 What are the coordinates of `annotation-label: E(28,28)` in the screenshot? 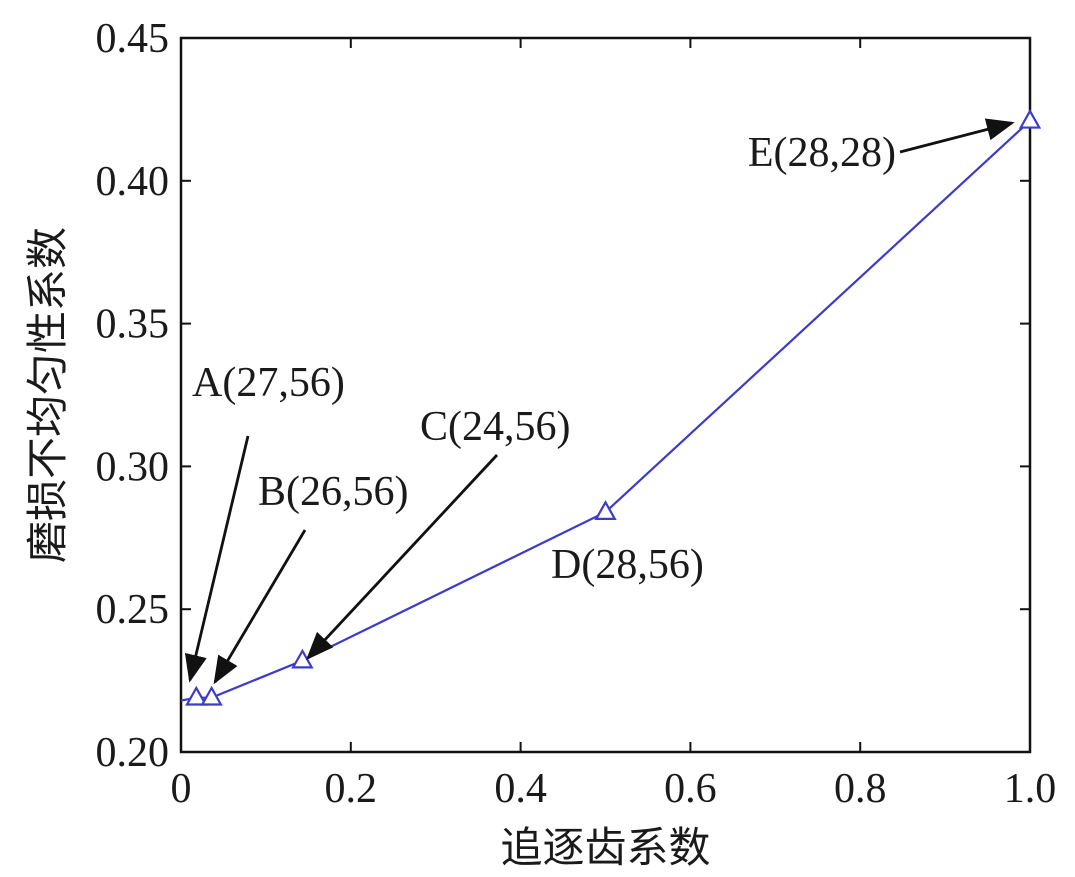 It's located at (822, 153).